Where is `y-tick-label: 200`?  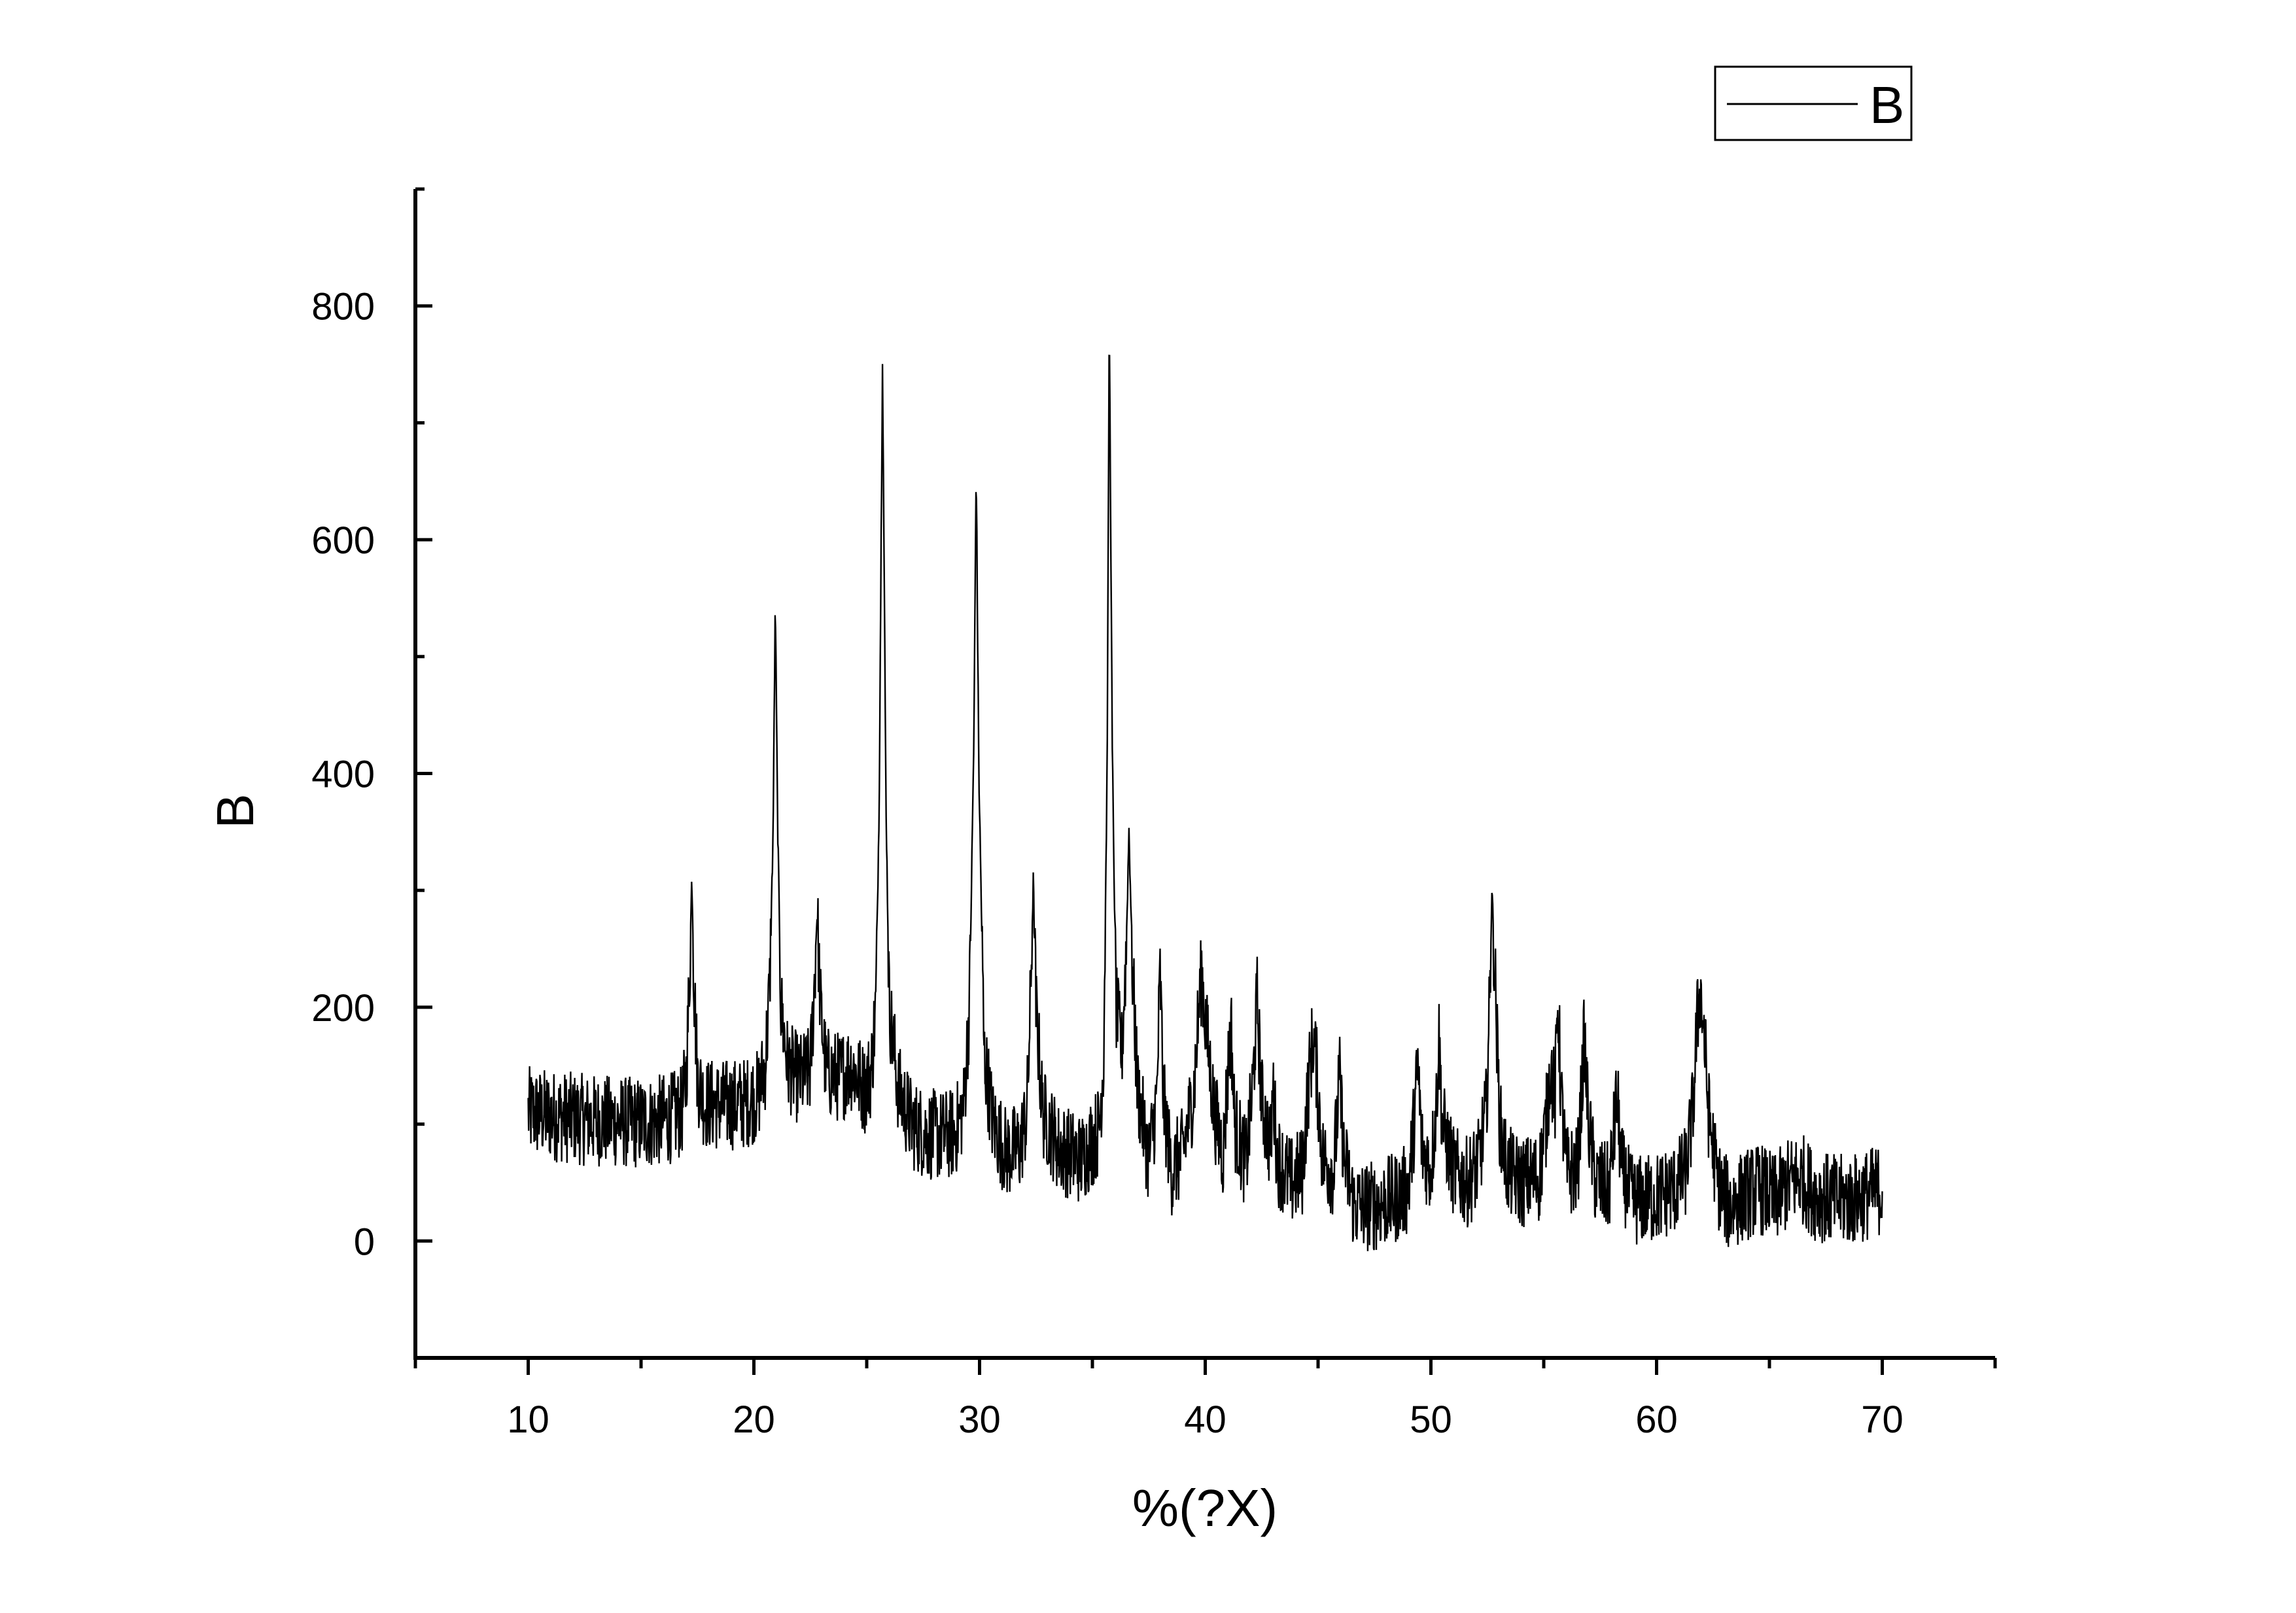
y-tick-label: 200 is located at coordinates (343, 1008).